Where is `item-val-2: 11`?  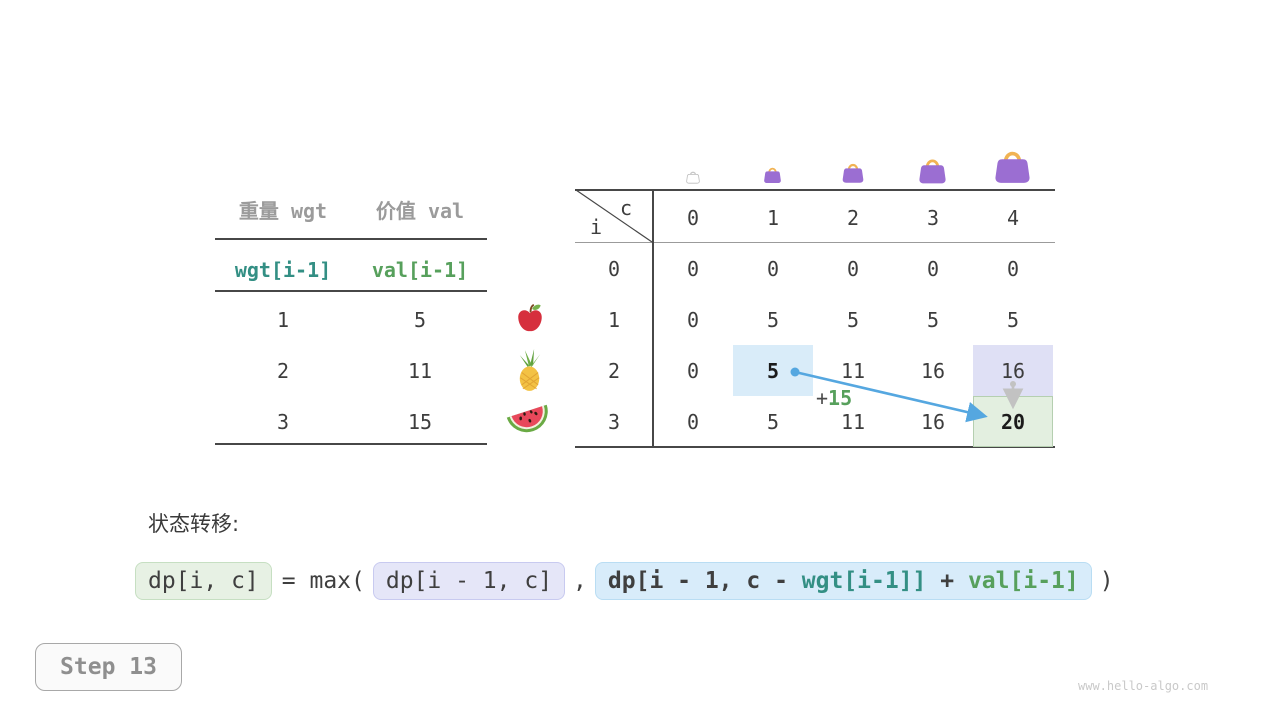 item-val-2: 11 is located at coordinates (420, 371).